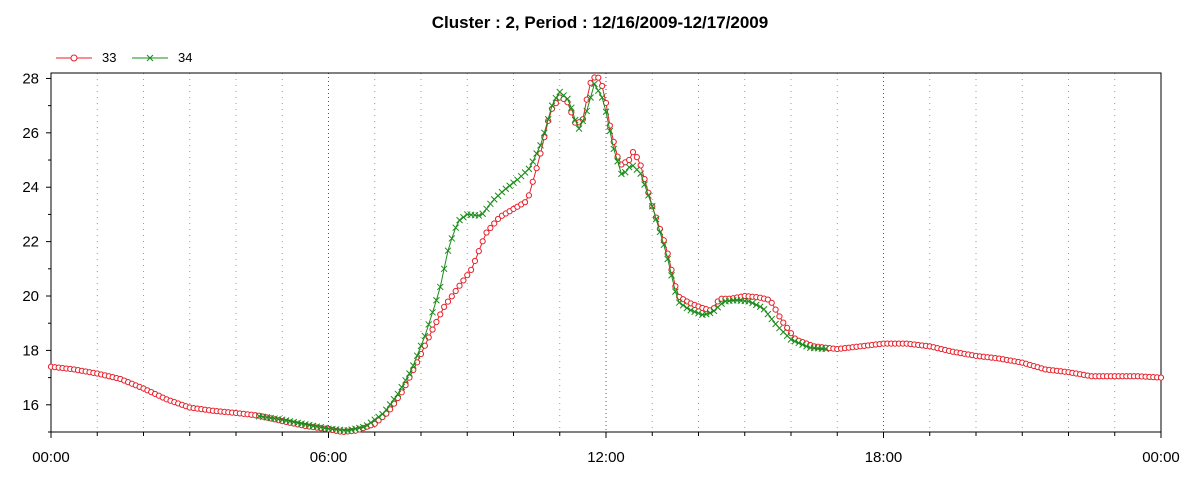 The width and height of the screenshot is (1200, 480). I want to click on y-tick-label: 28, so click(30, 78).